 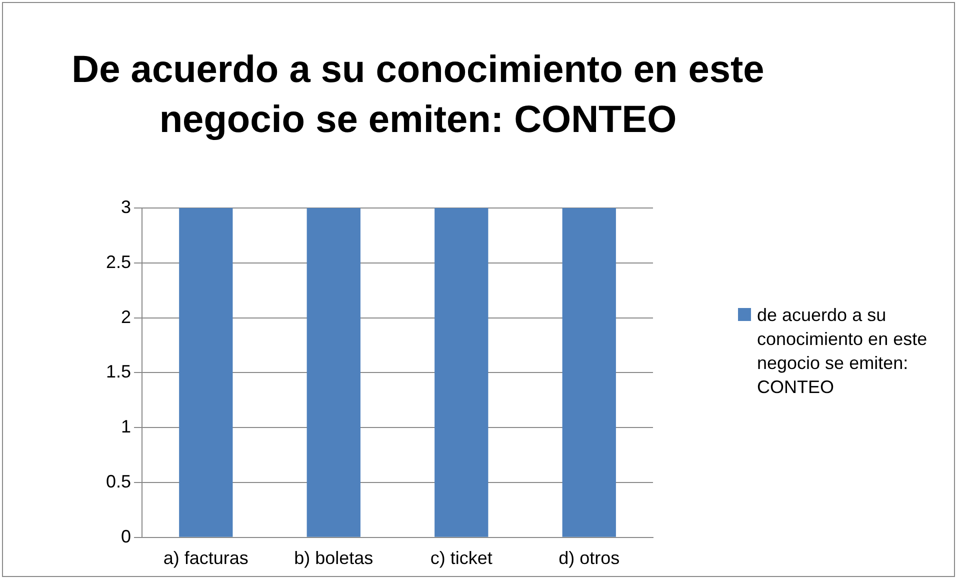 I want to click on y-tick-label: 1, so click(x=126, y=426).